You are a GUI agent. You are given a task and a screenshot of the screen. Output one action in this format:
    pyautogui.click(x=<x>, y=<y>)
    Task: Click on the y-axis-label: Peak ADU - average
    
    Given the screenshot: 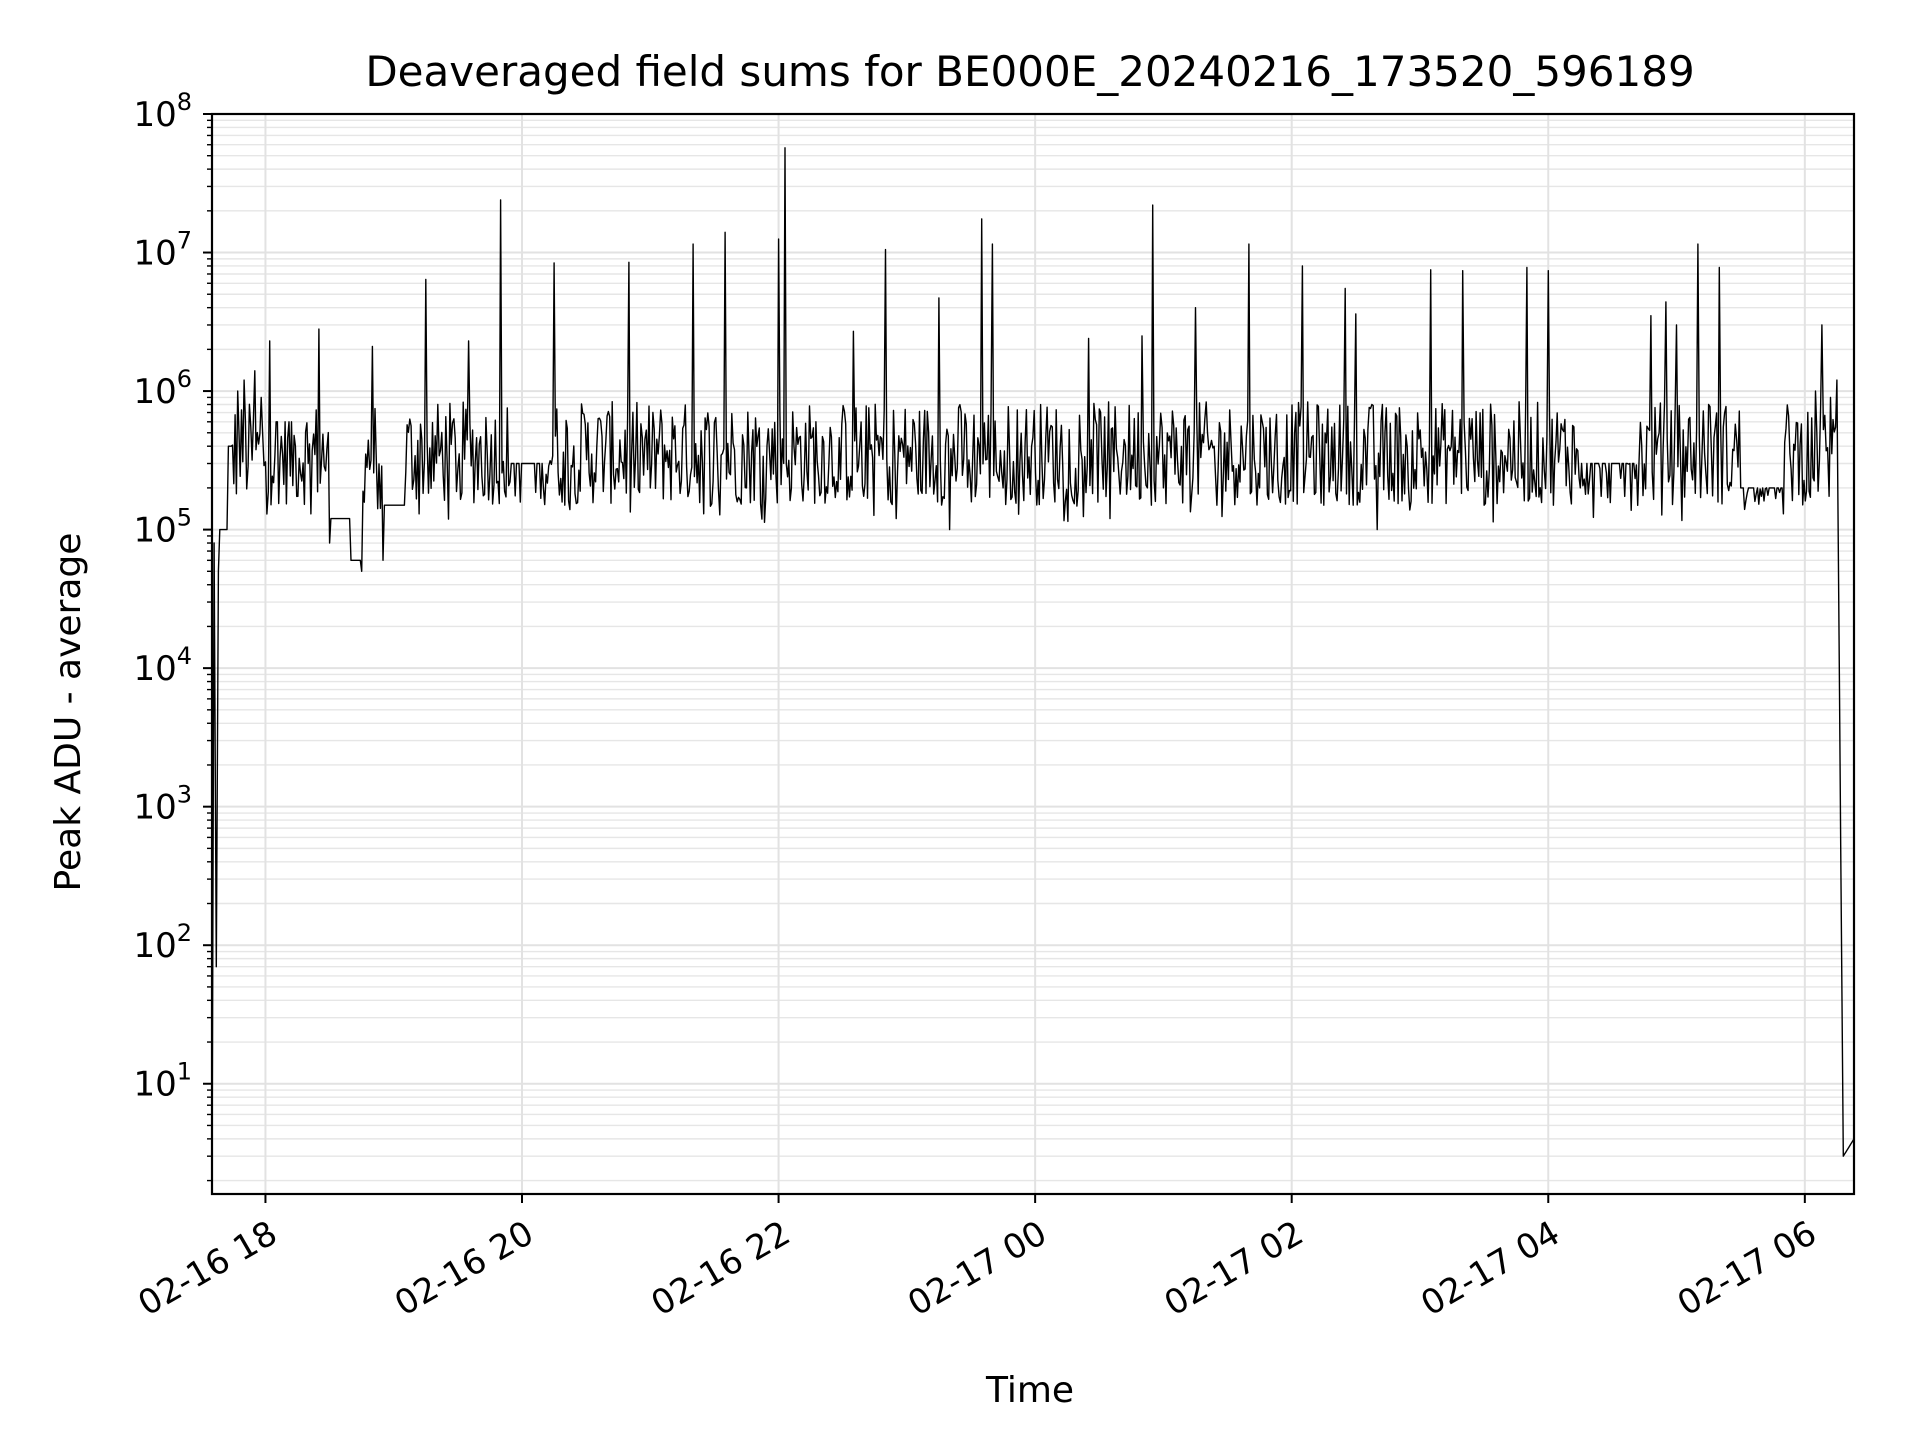 What is the action you would take?
    pyautogui.click(x=68, y=712)
    